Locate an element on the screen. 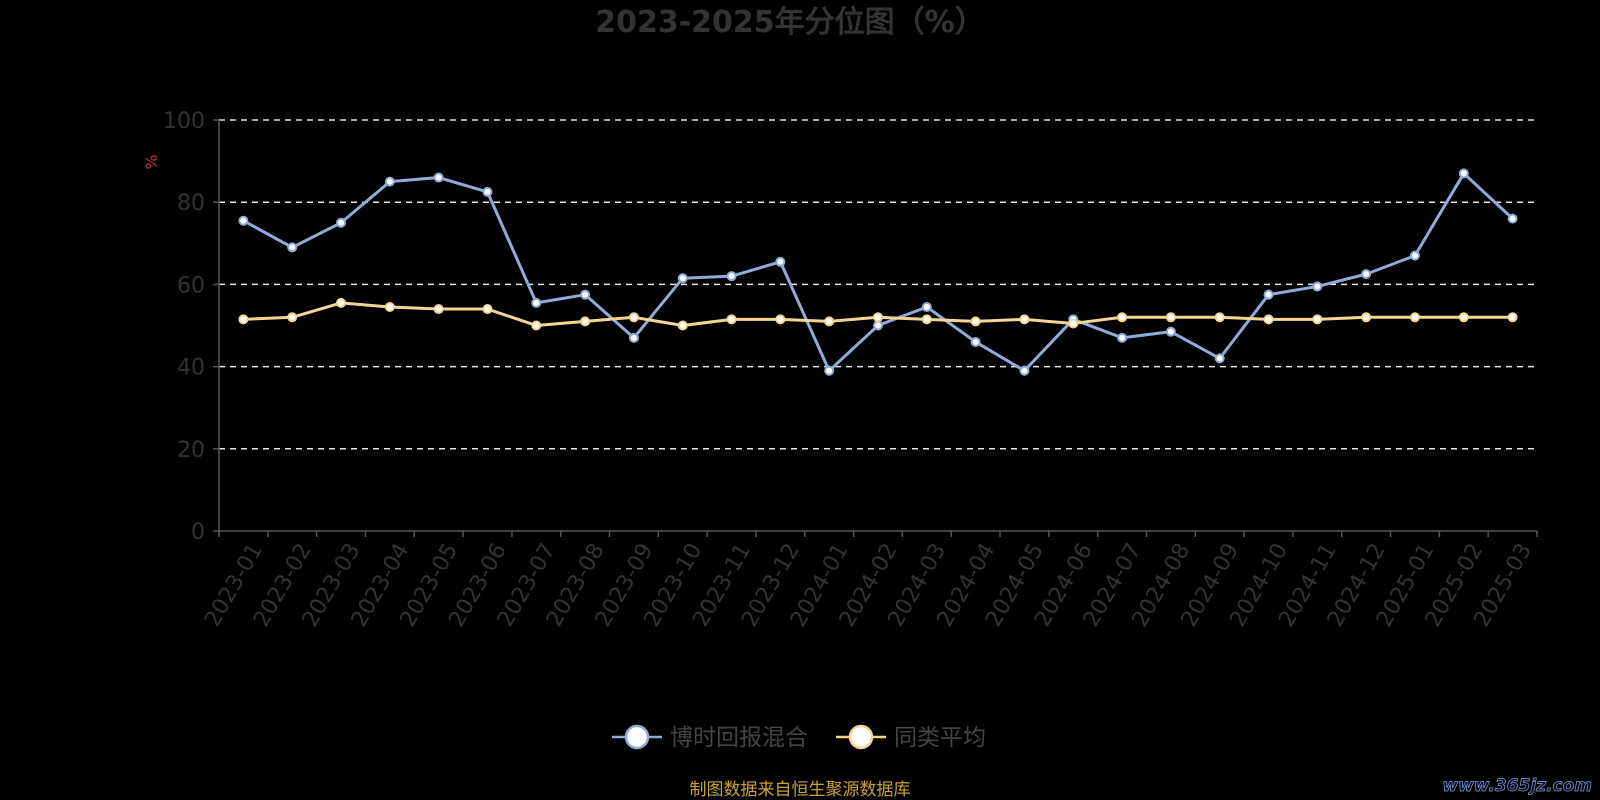 This screenshot has height=800, width=1600. y-tick-label: 40 is located at coordinates (191, 368).